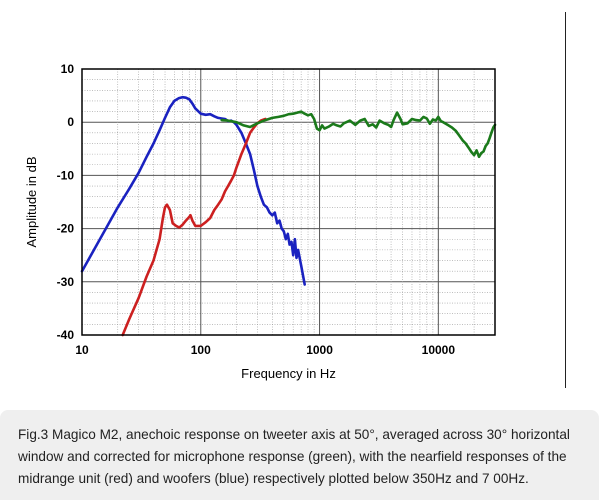 Image resolution: width=599 pixels, height=500 pixels. What do you see at coordinates (82, 350) in the screenshot?
I see `x-tick-label: 10` at bounding box center [82, 350].